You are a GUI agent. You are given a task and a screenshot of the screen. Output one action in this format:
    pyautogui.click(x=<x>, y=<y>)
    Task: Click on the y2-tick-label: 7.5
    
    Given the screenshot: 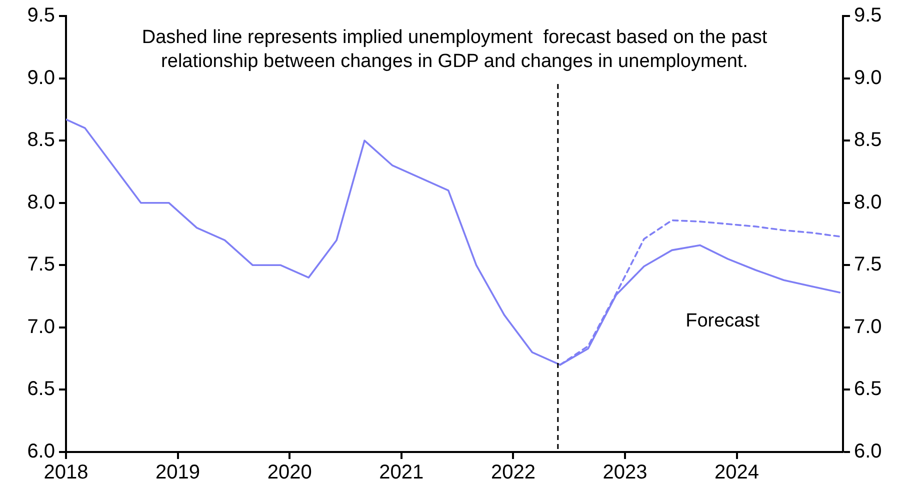 What is the action you would take?
    pyautogui.click(x=868, y=265)
    